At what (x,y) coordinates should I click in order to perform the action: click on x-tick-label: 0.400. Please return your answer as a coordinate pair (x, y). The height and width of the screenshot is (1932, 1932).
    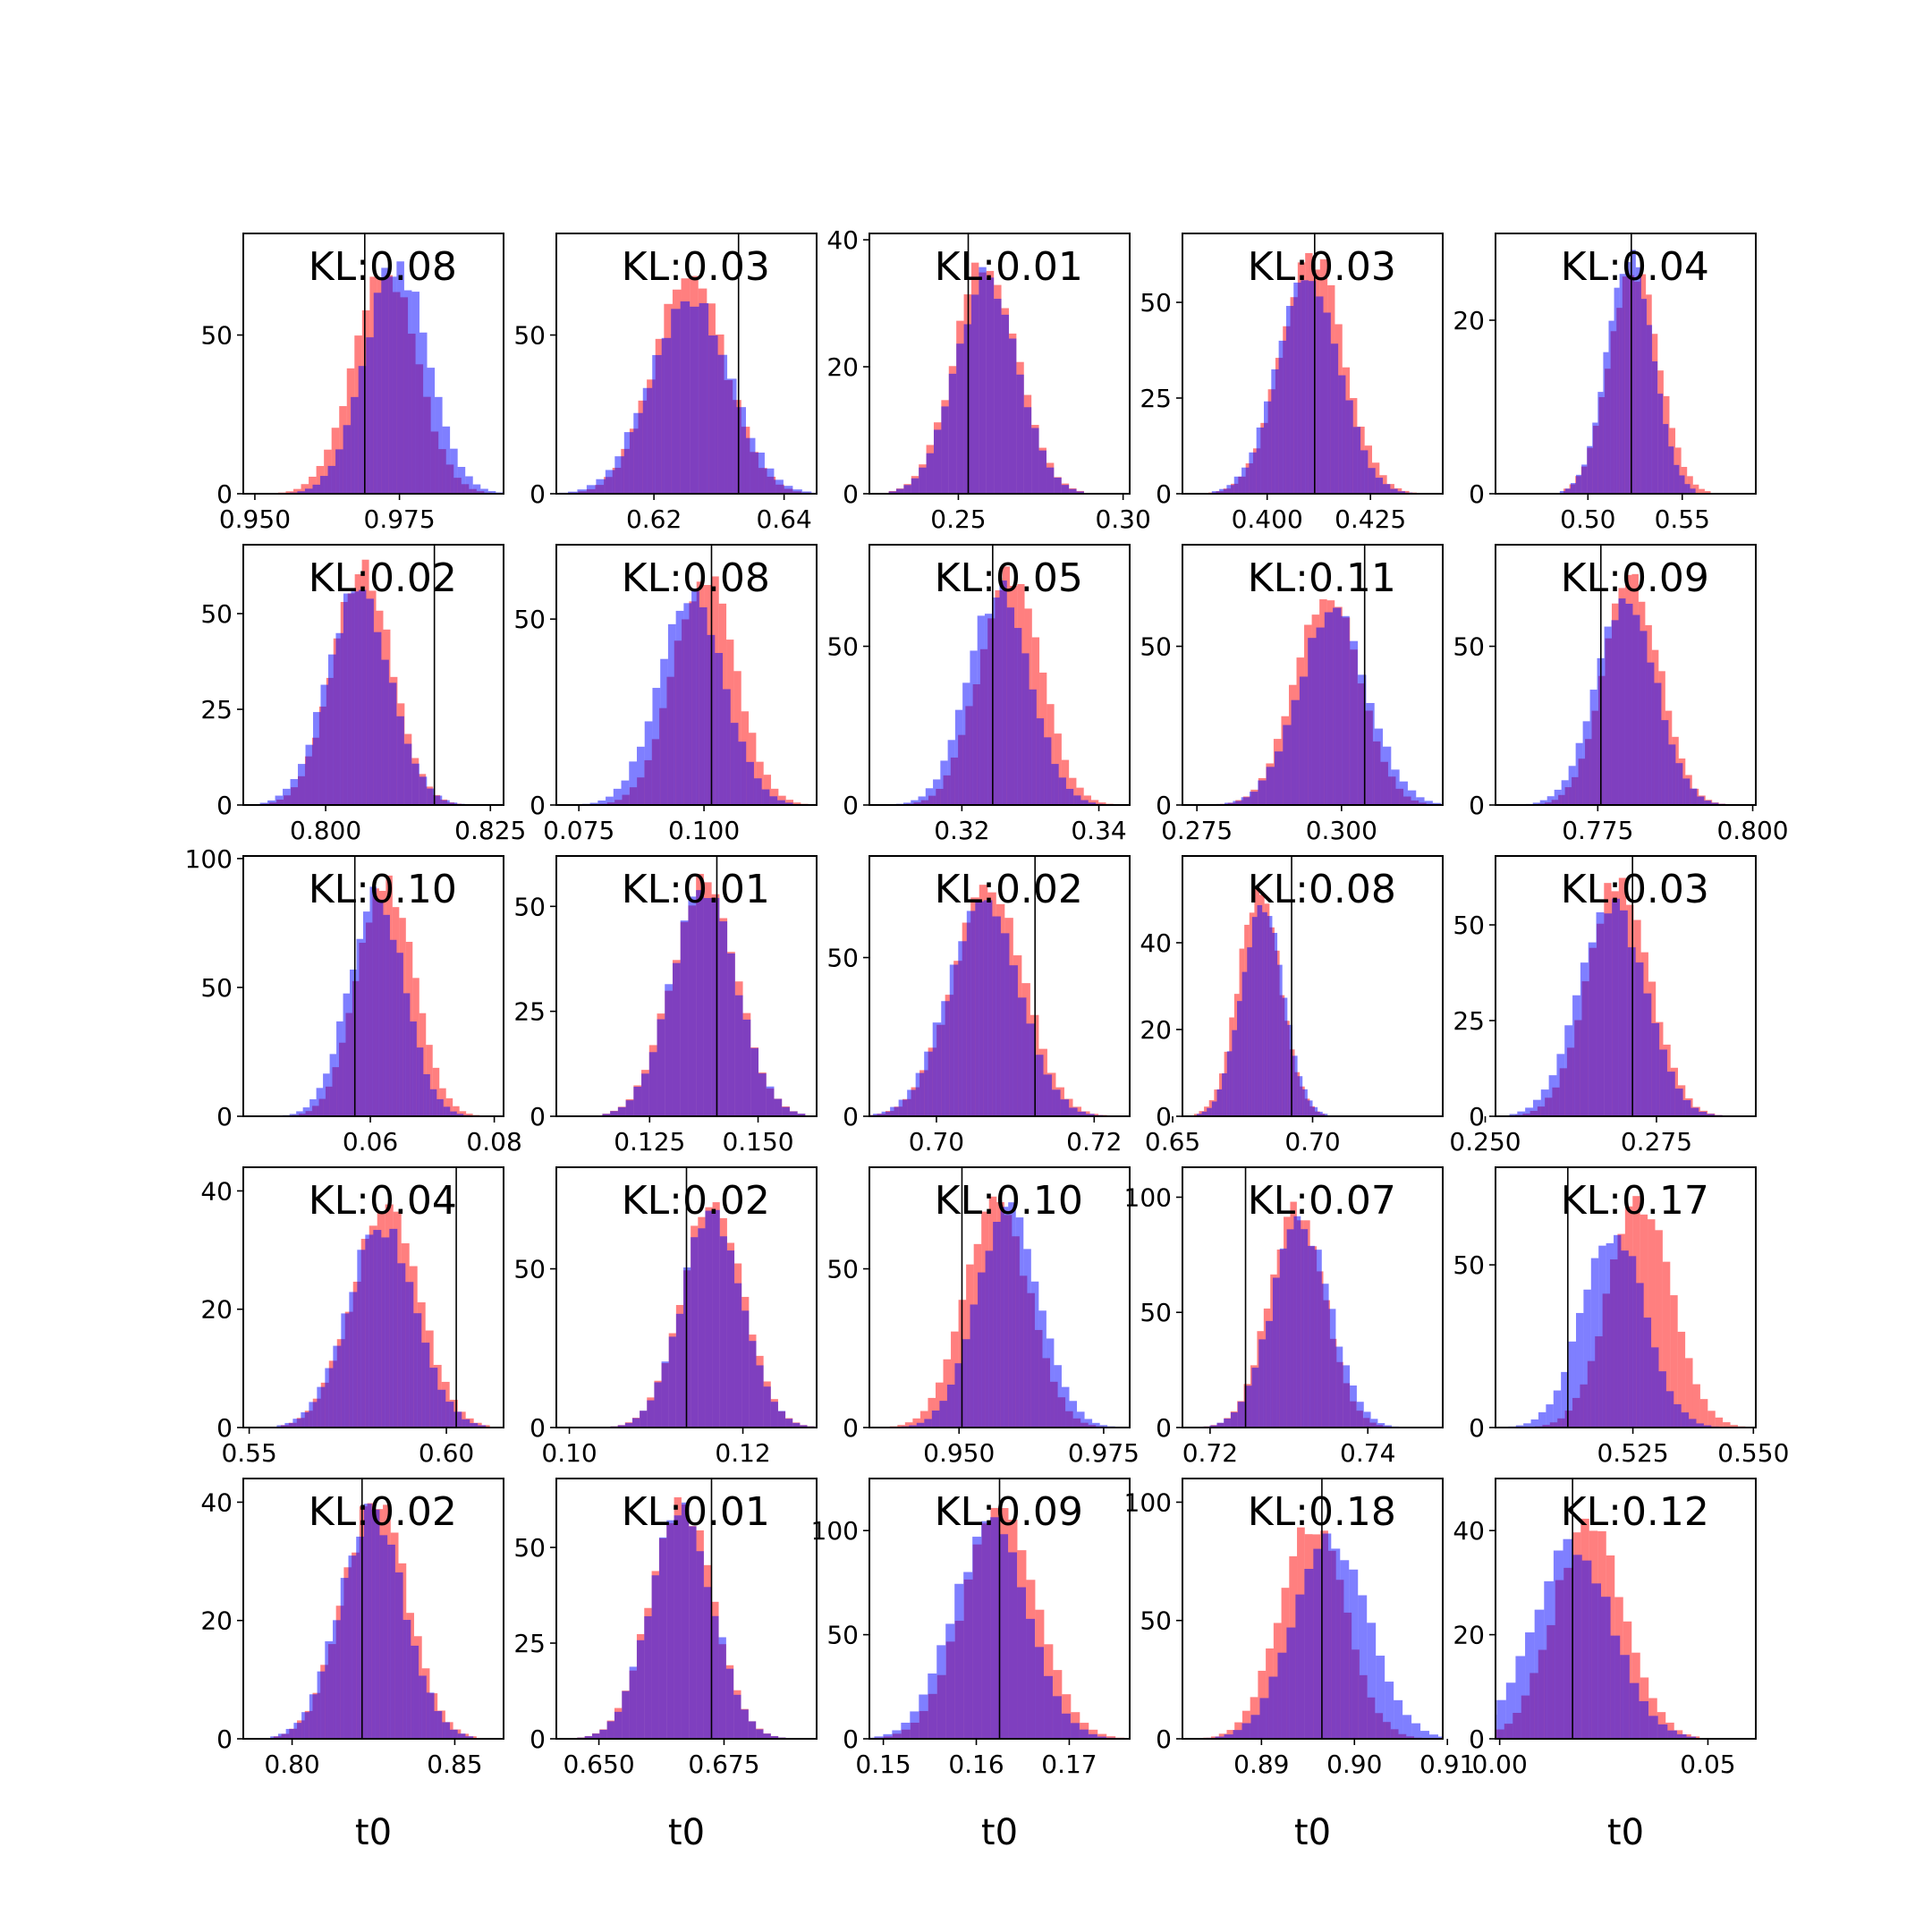
    Looking at the image, I should click on (1267, 519).